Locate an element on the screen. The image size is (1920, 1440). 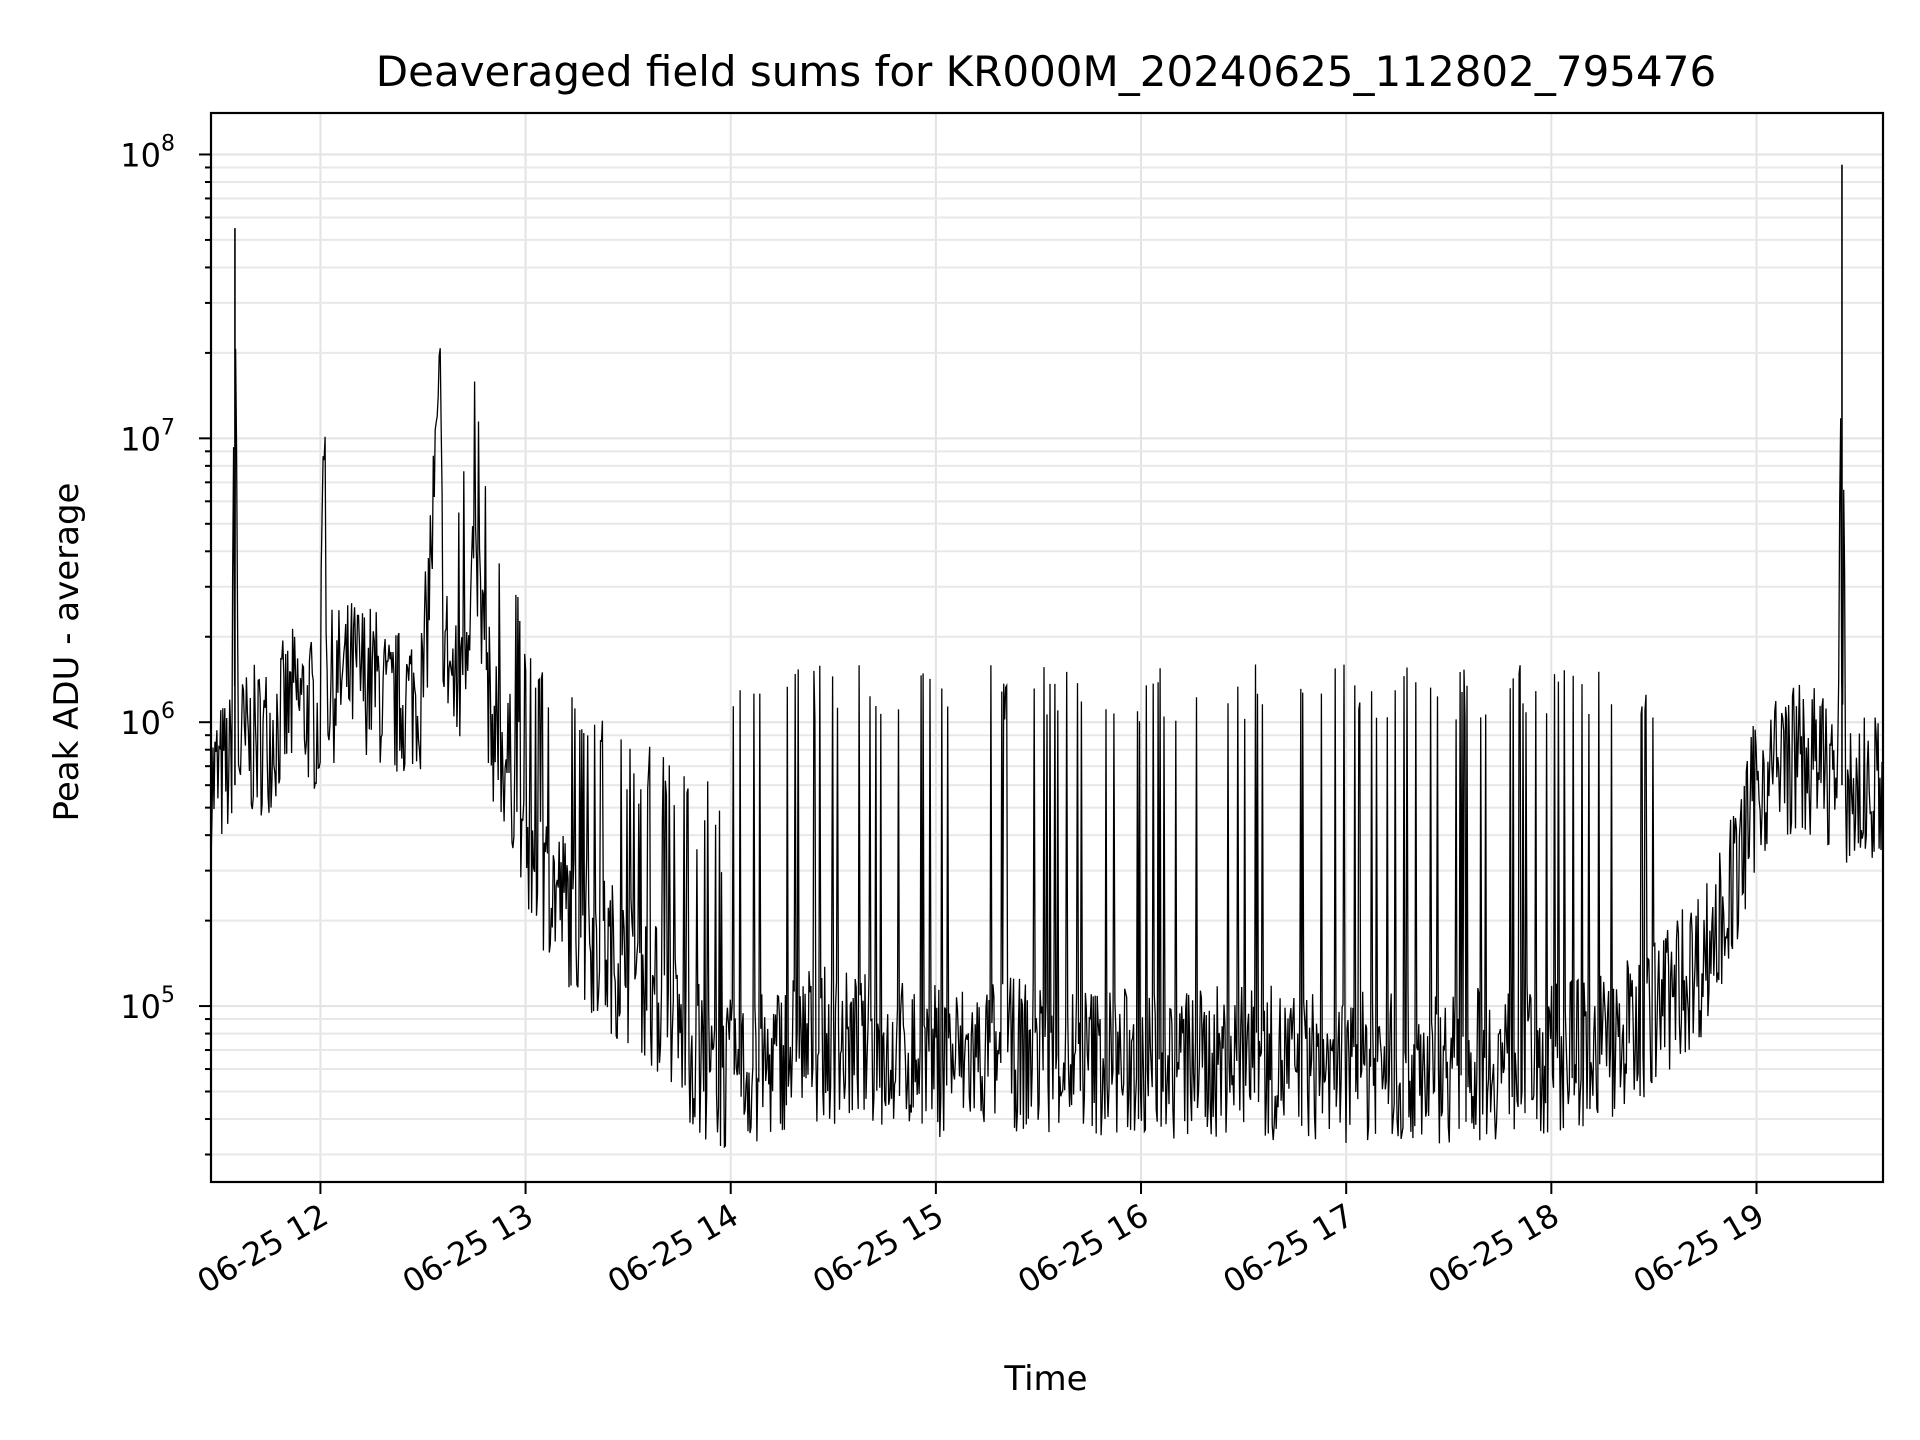
x-tick-label: 06-25 12 is located at coordinates (263, 1248).